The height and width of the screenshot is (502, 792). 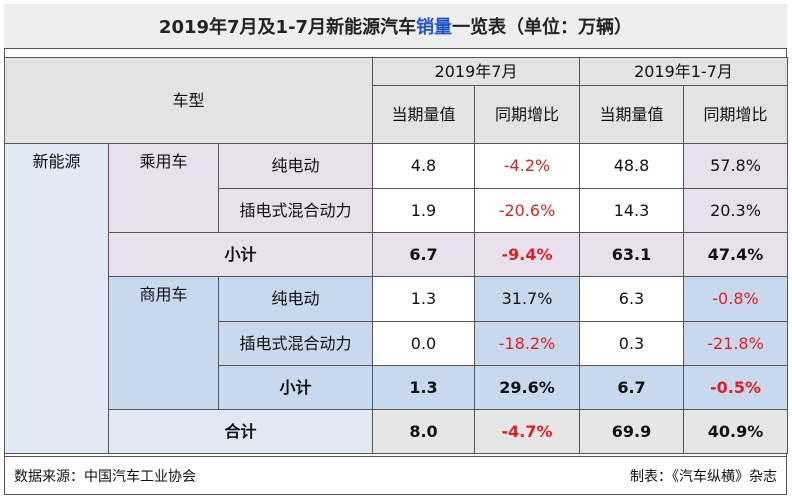 I want to click on value-cell: 69.9, so click(x=631, y=431).